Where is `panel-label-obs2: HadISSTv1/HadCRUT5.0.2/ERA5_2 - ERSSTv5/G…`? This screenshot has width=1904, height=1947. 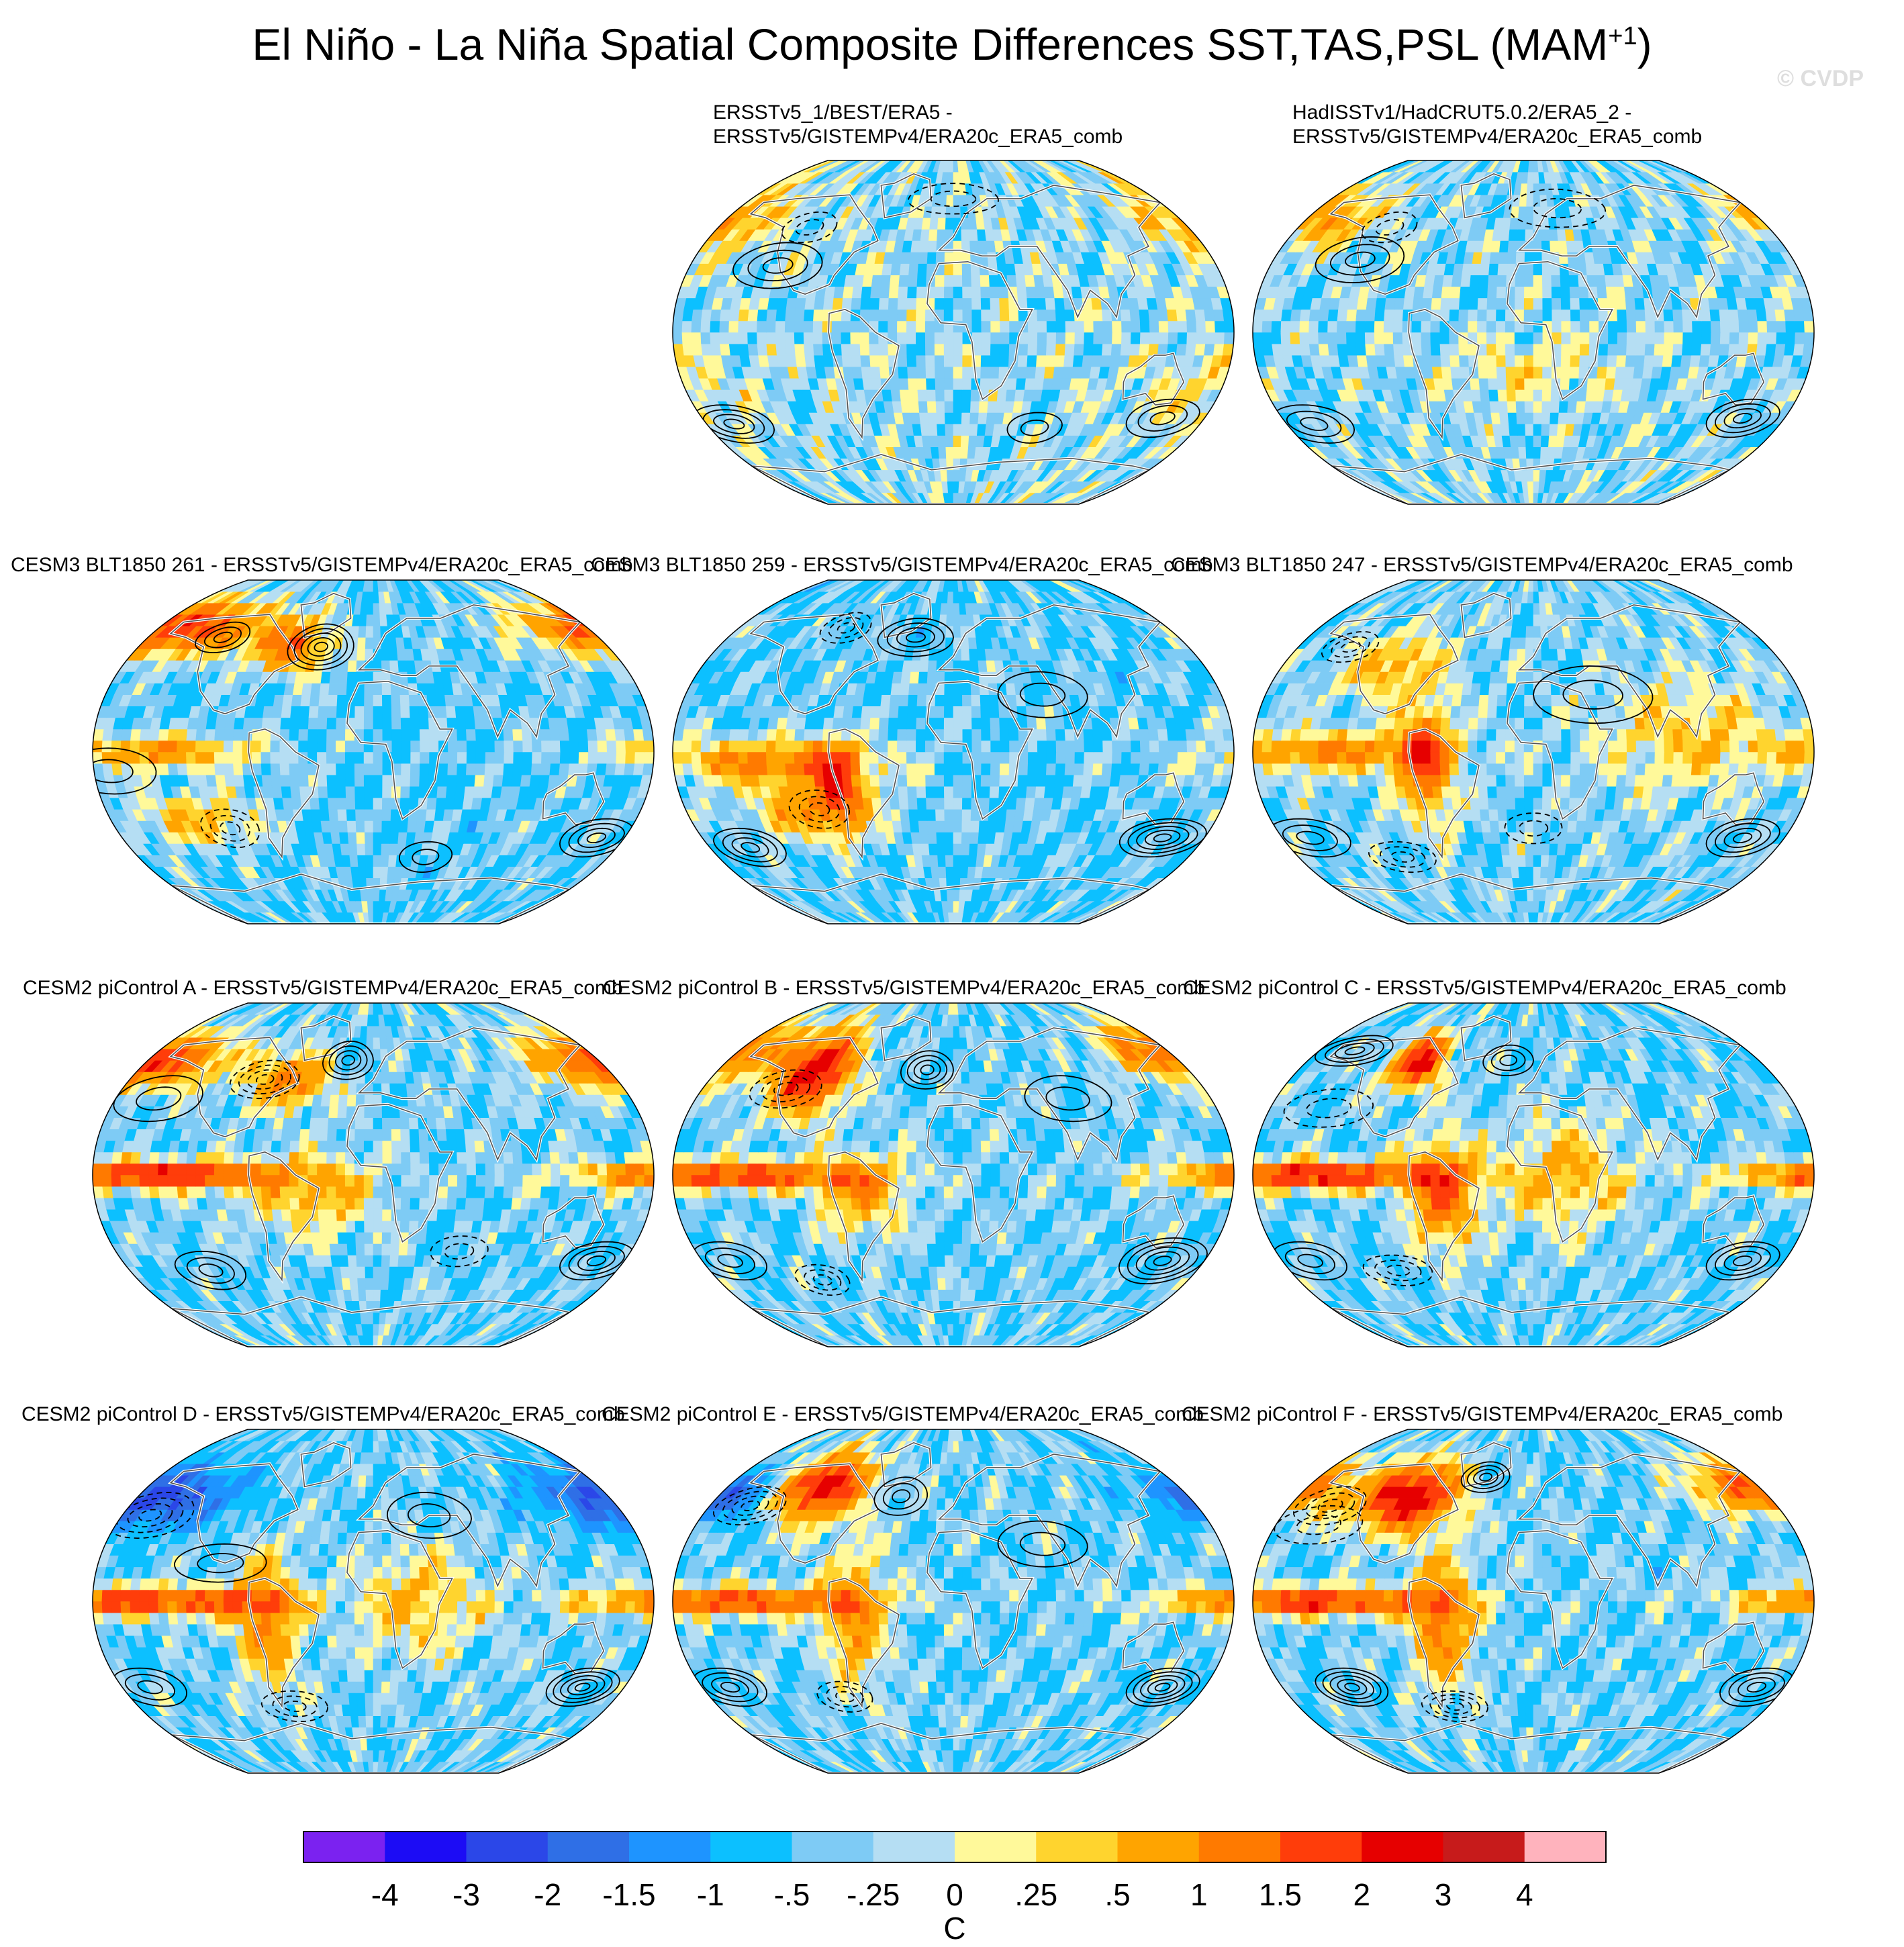 panel-label-obs2: HadISSTv1/HadCRUT5.0.2/ERA5_2 - ERSSTv5/G… is located at coordinates (1497, 125).